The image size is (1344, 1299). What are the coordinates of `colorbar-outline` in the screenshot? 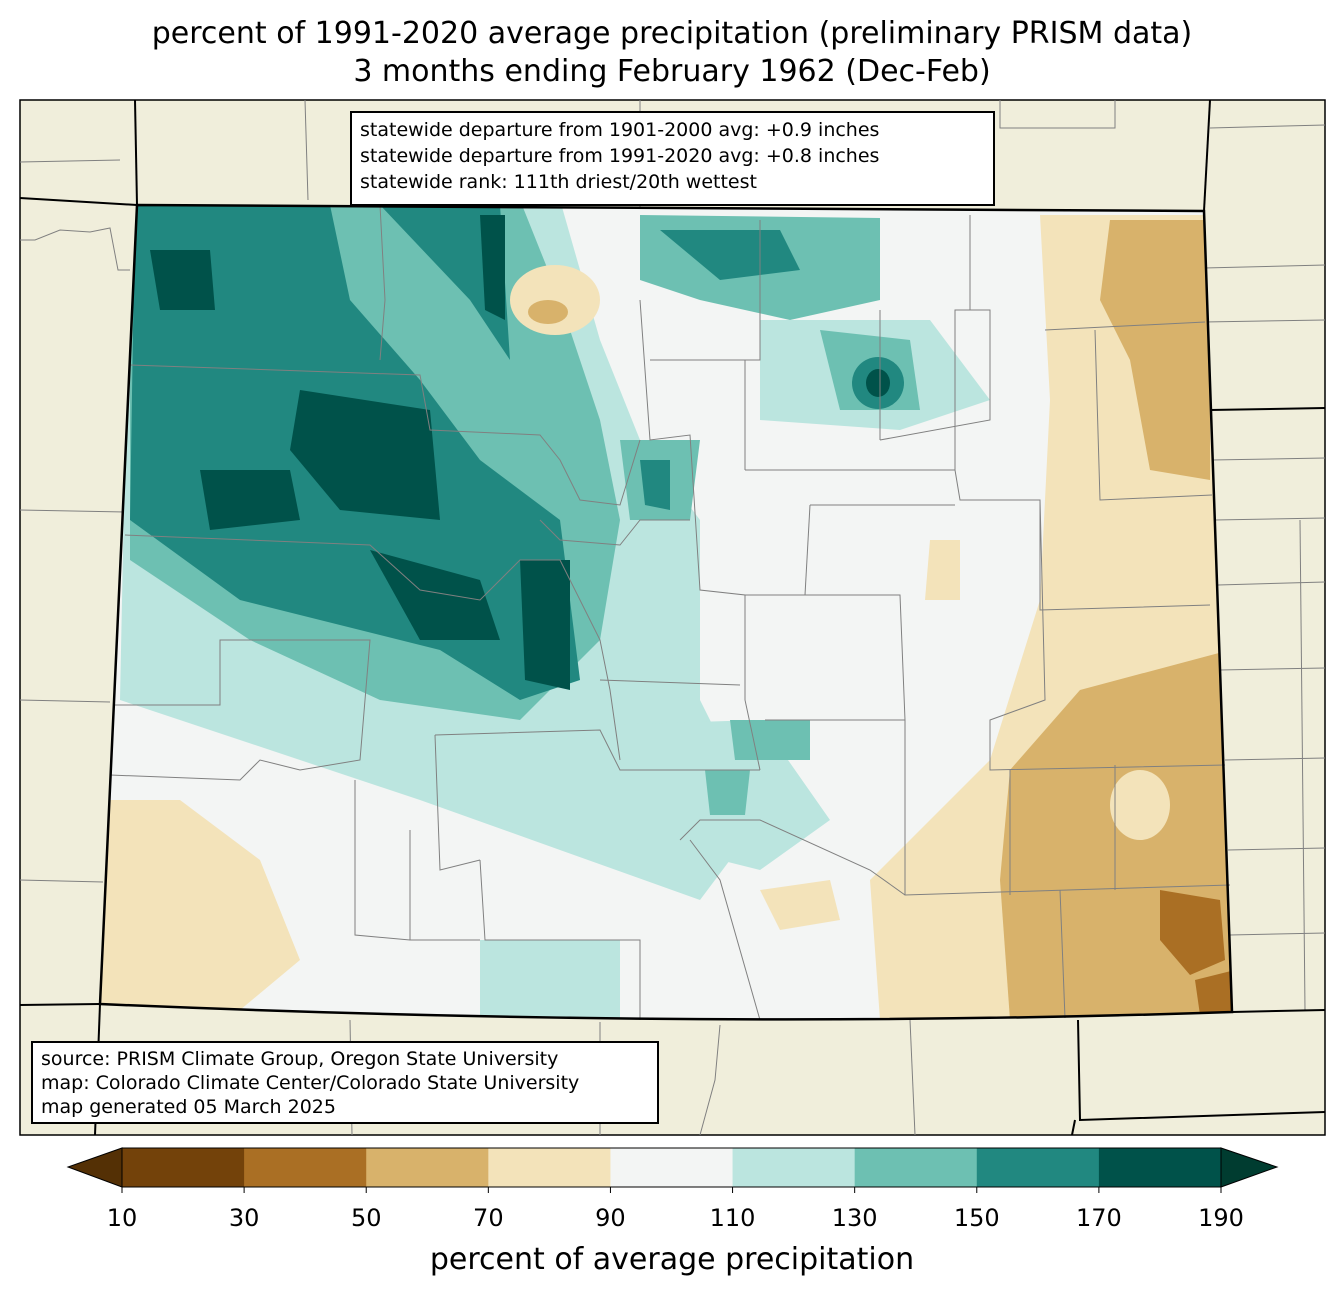 It's located at (671, 1167).